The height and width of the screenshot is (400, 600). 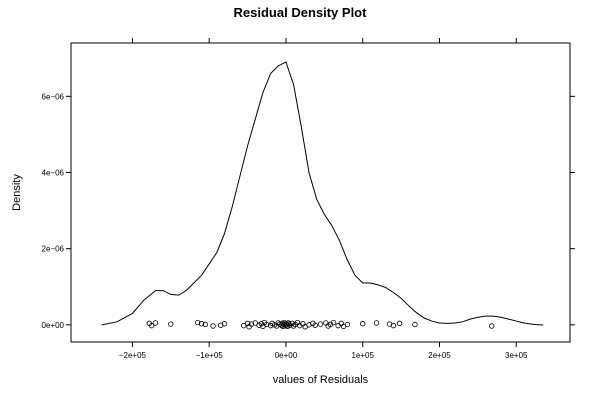 What do you see at coordinates (439, 355) in the screenshot?
I see `x-tick-label: 2e+05` at bounding box center [439, 355].